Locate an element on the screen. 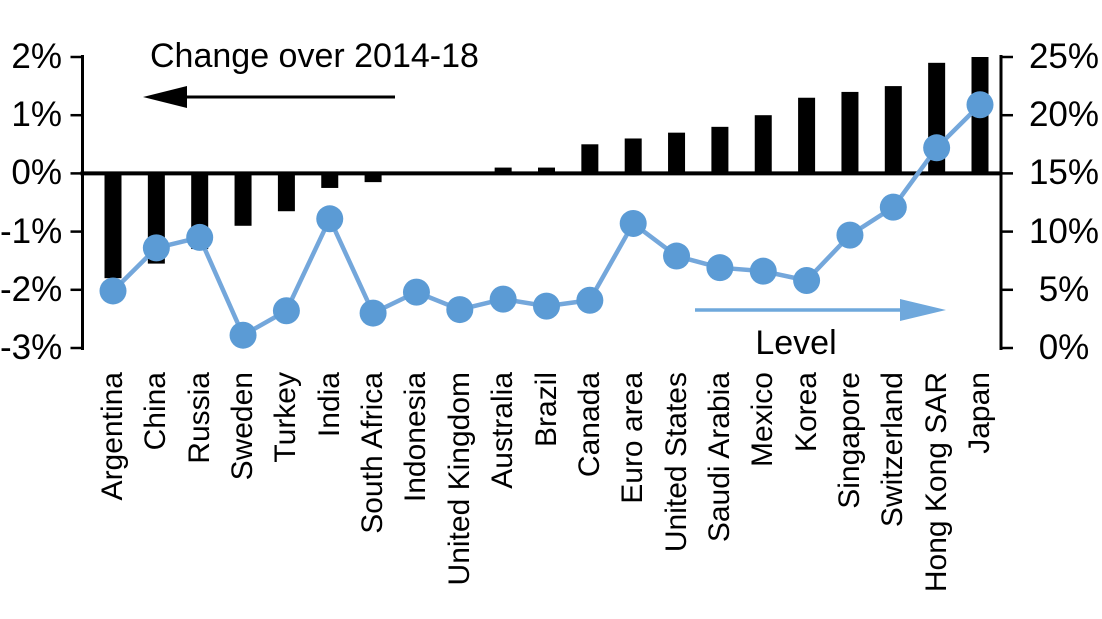 The image size is (1102, 619). marker-switzerland is located at coordinates (893, 207).